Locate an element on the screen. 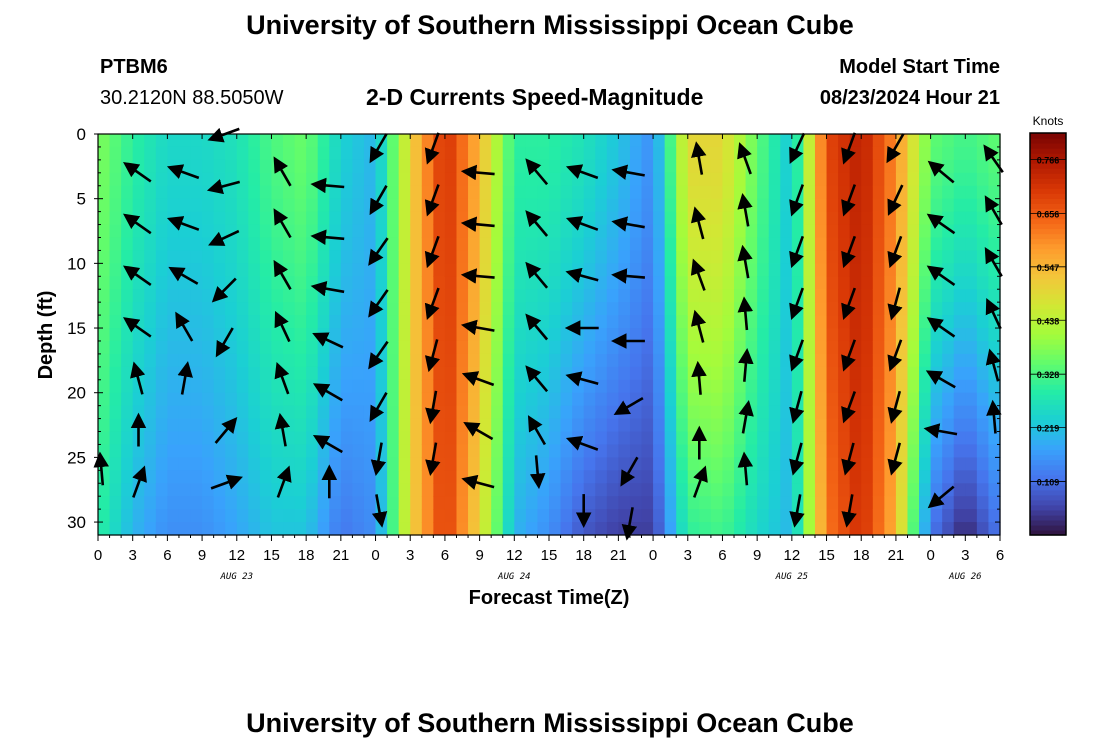  x-tick-label: 6 is located at coordinates (445, 555).